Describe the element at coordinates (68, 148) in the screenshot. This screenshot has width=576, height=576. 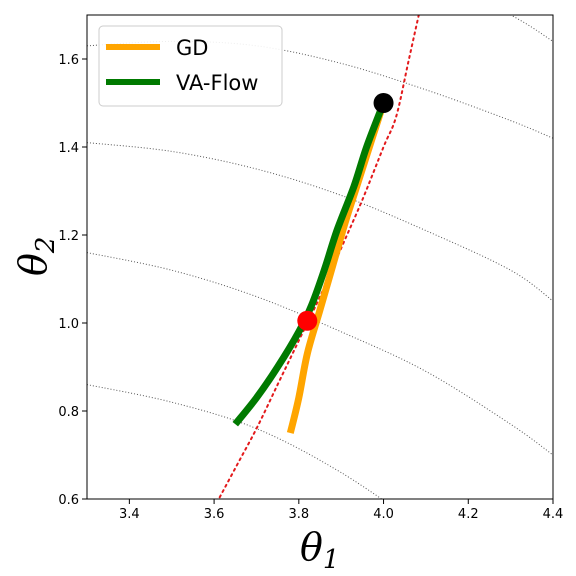
I see `y-tick-label-4: 1.4` at that location.